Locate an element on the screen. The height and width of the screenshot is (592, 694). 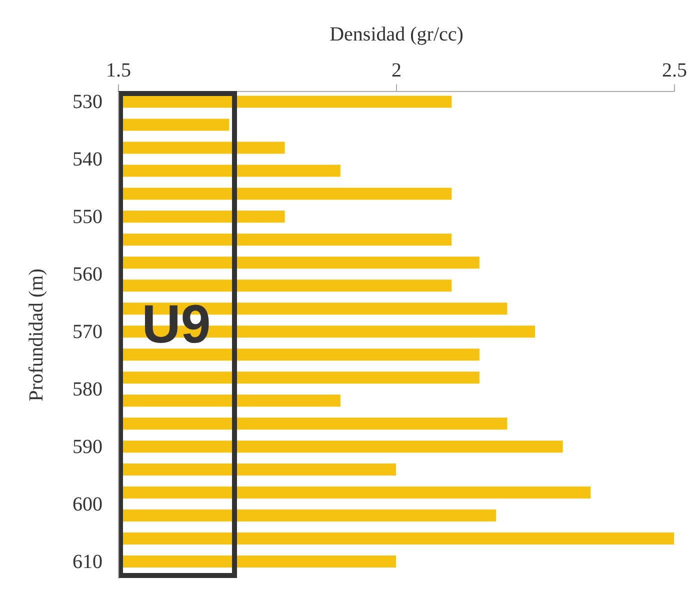
y-tick-label: 610 is located at coordinates (87, 562).